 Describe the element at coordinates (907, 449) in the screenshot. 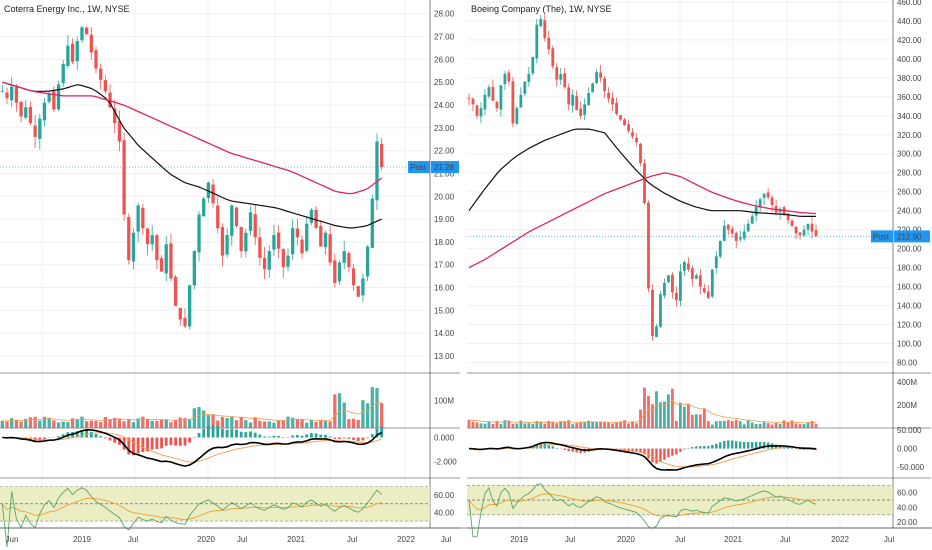

I see `macd-tick-label: 0.000` at that location.